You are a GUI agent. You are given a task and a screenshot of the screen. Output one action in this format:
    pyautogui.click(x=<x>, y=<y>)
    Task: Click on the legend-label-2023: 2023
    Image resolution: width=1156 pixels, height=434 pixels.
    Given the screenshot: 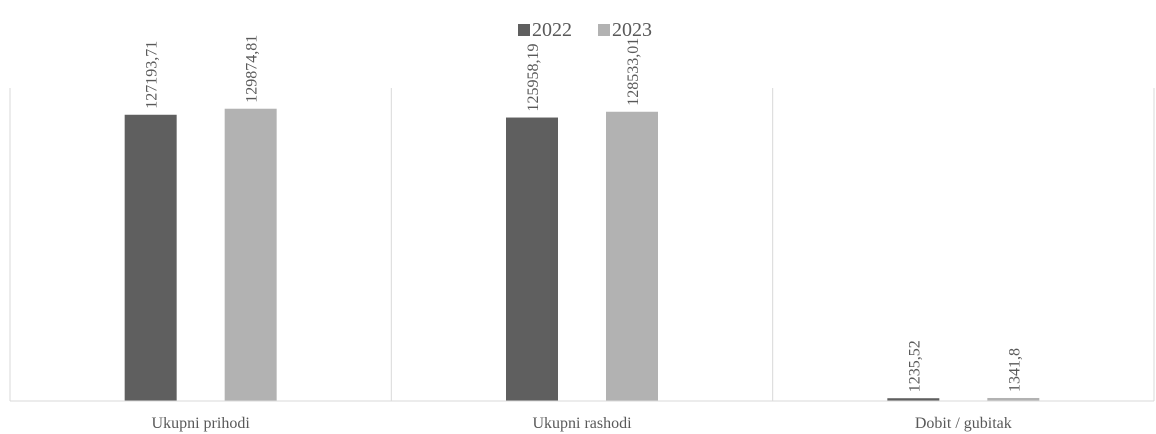 What is the action you would take?
    pyautogui.click(x=632, y=30)
    